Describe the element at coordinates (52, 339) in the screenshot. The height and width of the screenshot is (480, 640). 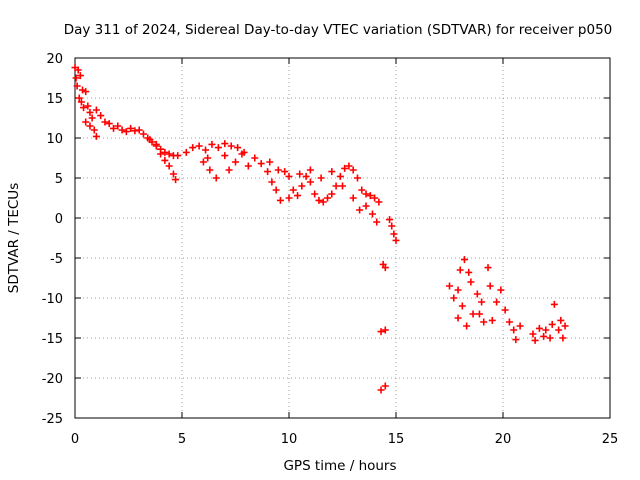
I see `y-tick-label: -15` at that location.